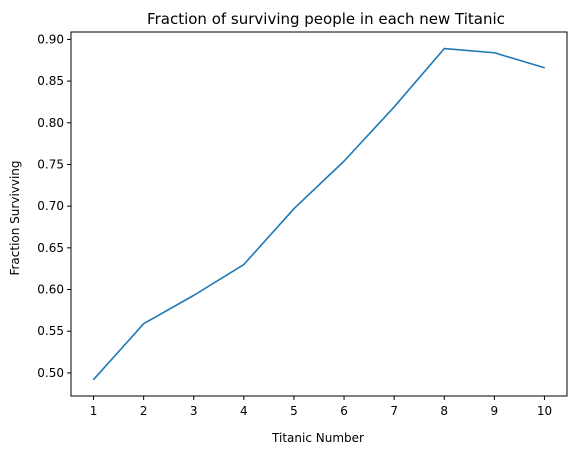  What do you see at coordinates (495, 411) in the screenshot?
I see `x-tick-label: 9` at bounding box center [495, 411].